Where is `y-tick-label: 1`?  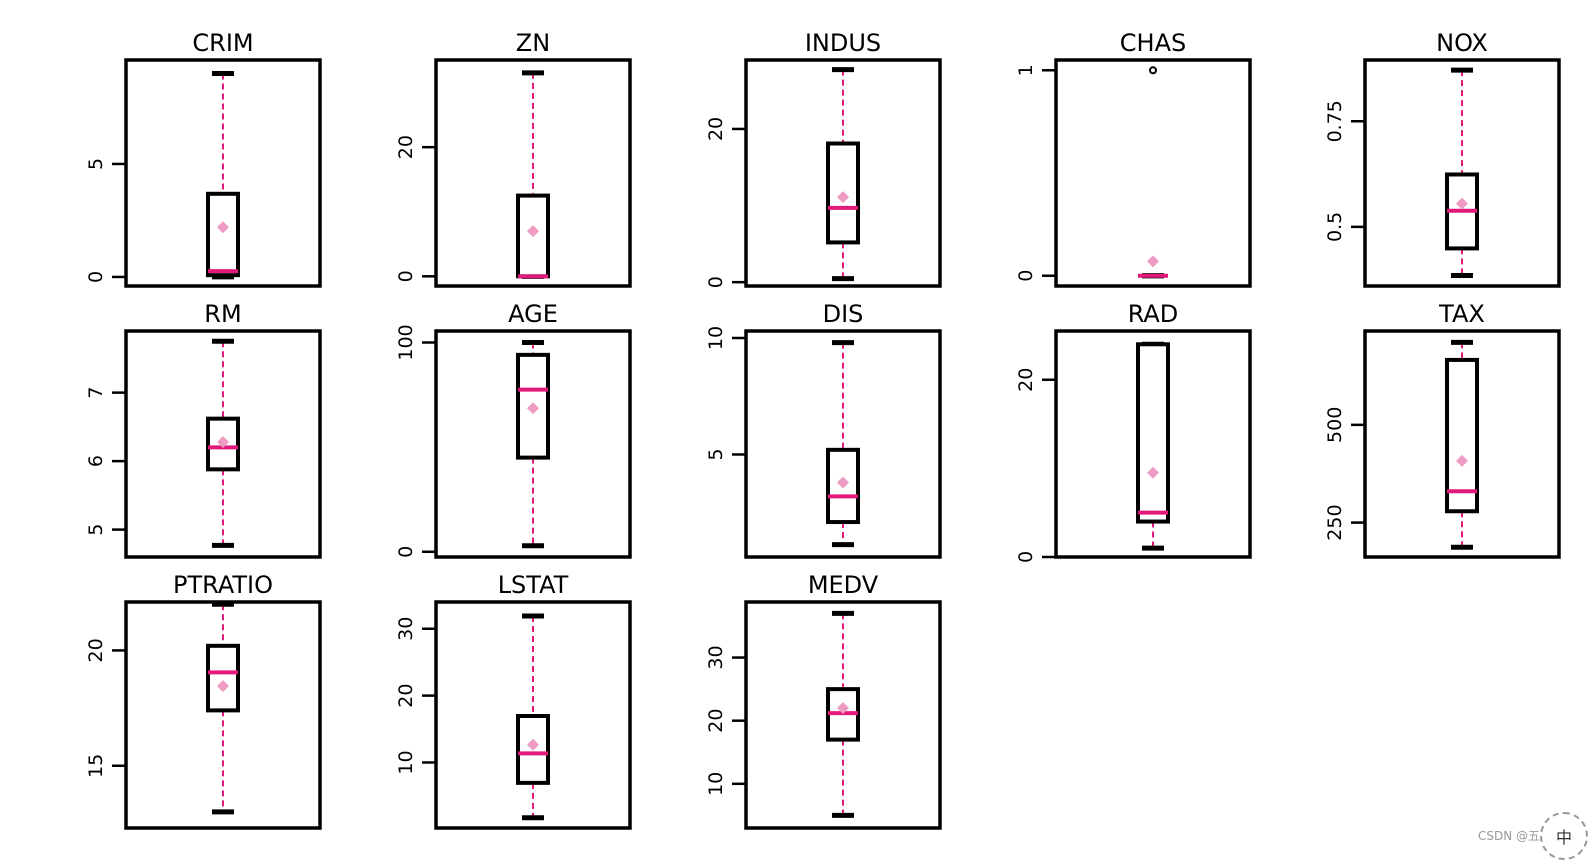 y-tick-label: 1 is located at coordinates (1026, 70).